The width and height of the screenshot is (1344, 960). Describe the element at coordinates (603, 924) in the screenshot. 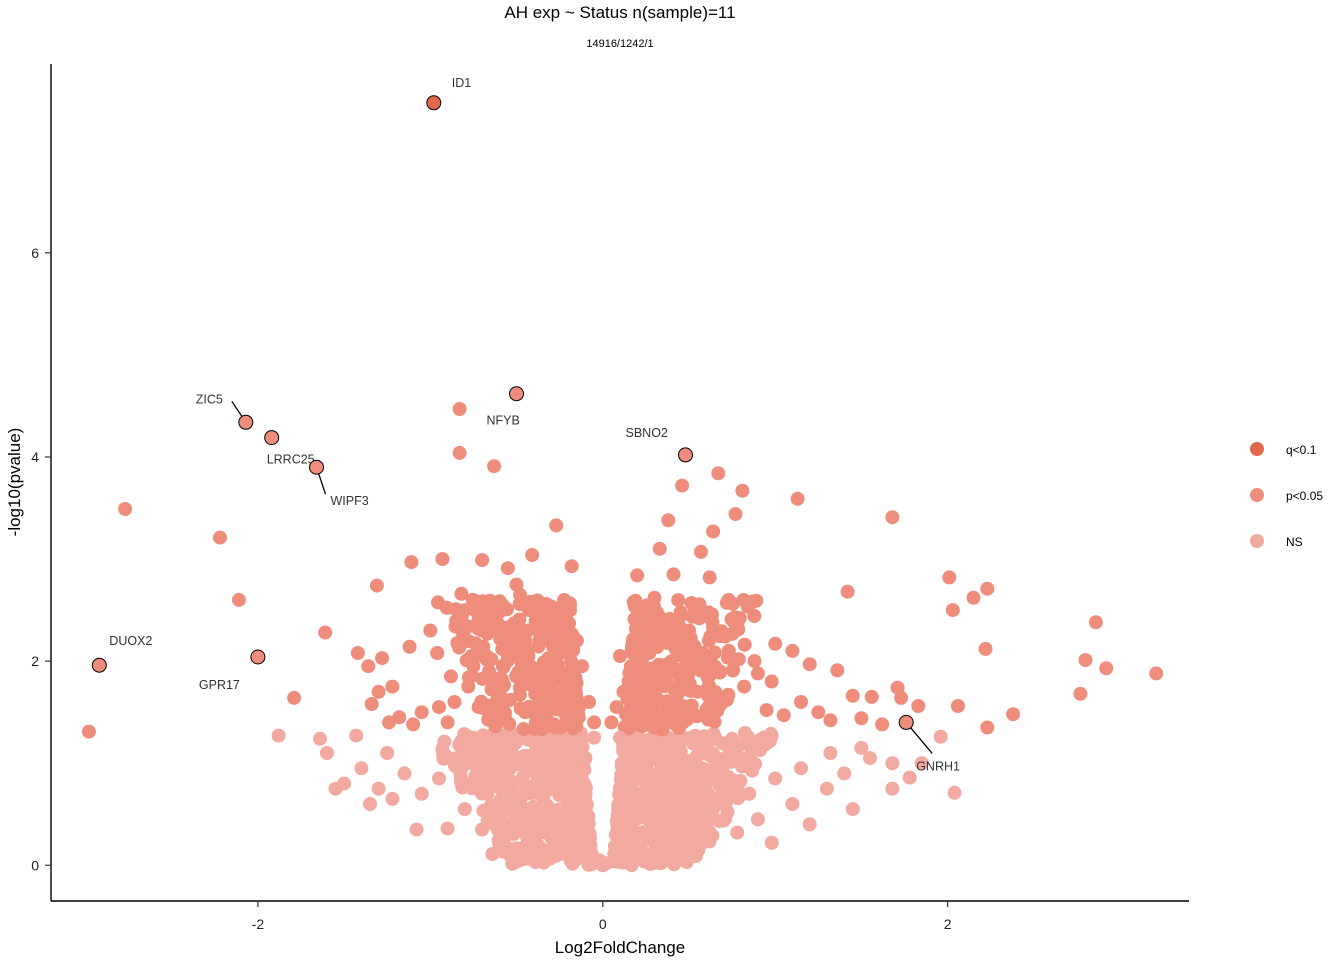

I see `x-tick-label: 0` at that location.